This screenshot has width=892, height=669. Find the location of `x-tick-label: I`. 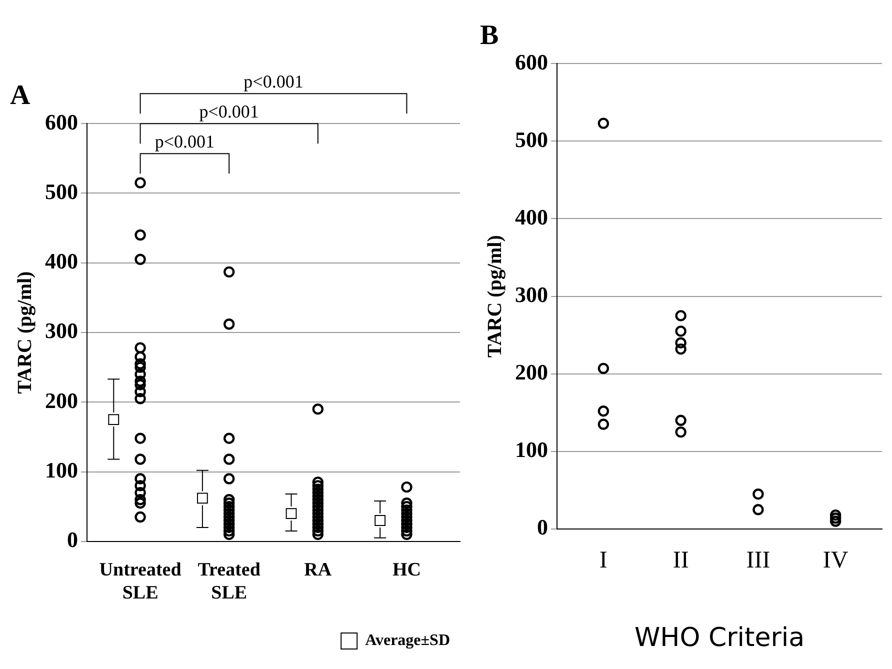

x-tick-label: I is located at coordinates (603, 561).